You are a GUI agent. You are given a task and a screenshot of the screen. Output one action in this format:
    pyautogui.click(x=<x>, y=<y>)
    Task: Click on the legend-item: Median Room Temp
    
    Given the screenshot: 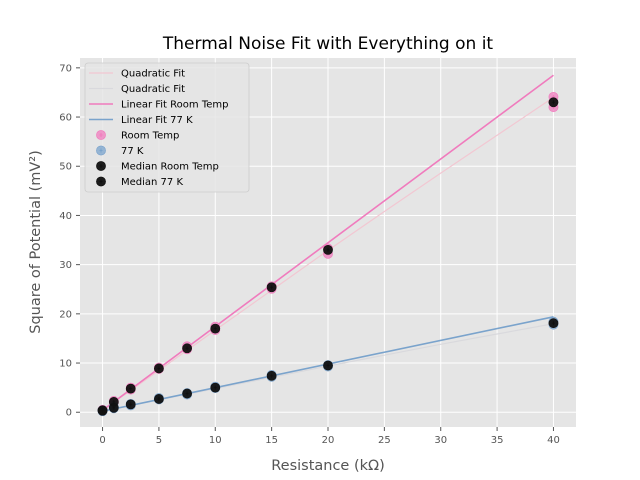 What is the action you would take?
    pyautogui.click(x=157, y=167)
    